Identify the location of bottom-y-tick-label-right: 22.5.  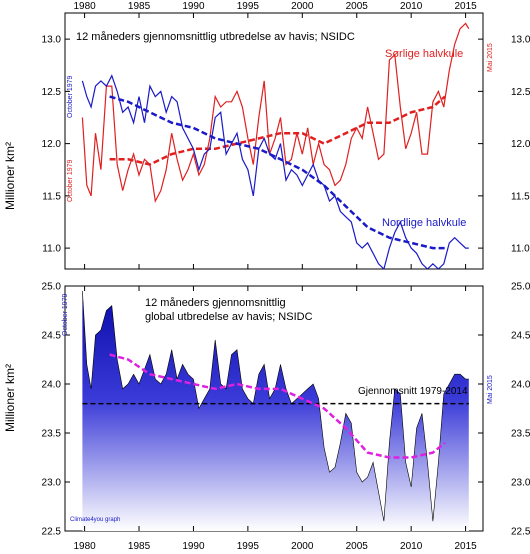
(520, 532).